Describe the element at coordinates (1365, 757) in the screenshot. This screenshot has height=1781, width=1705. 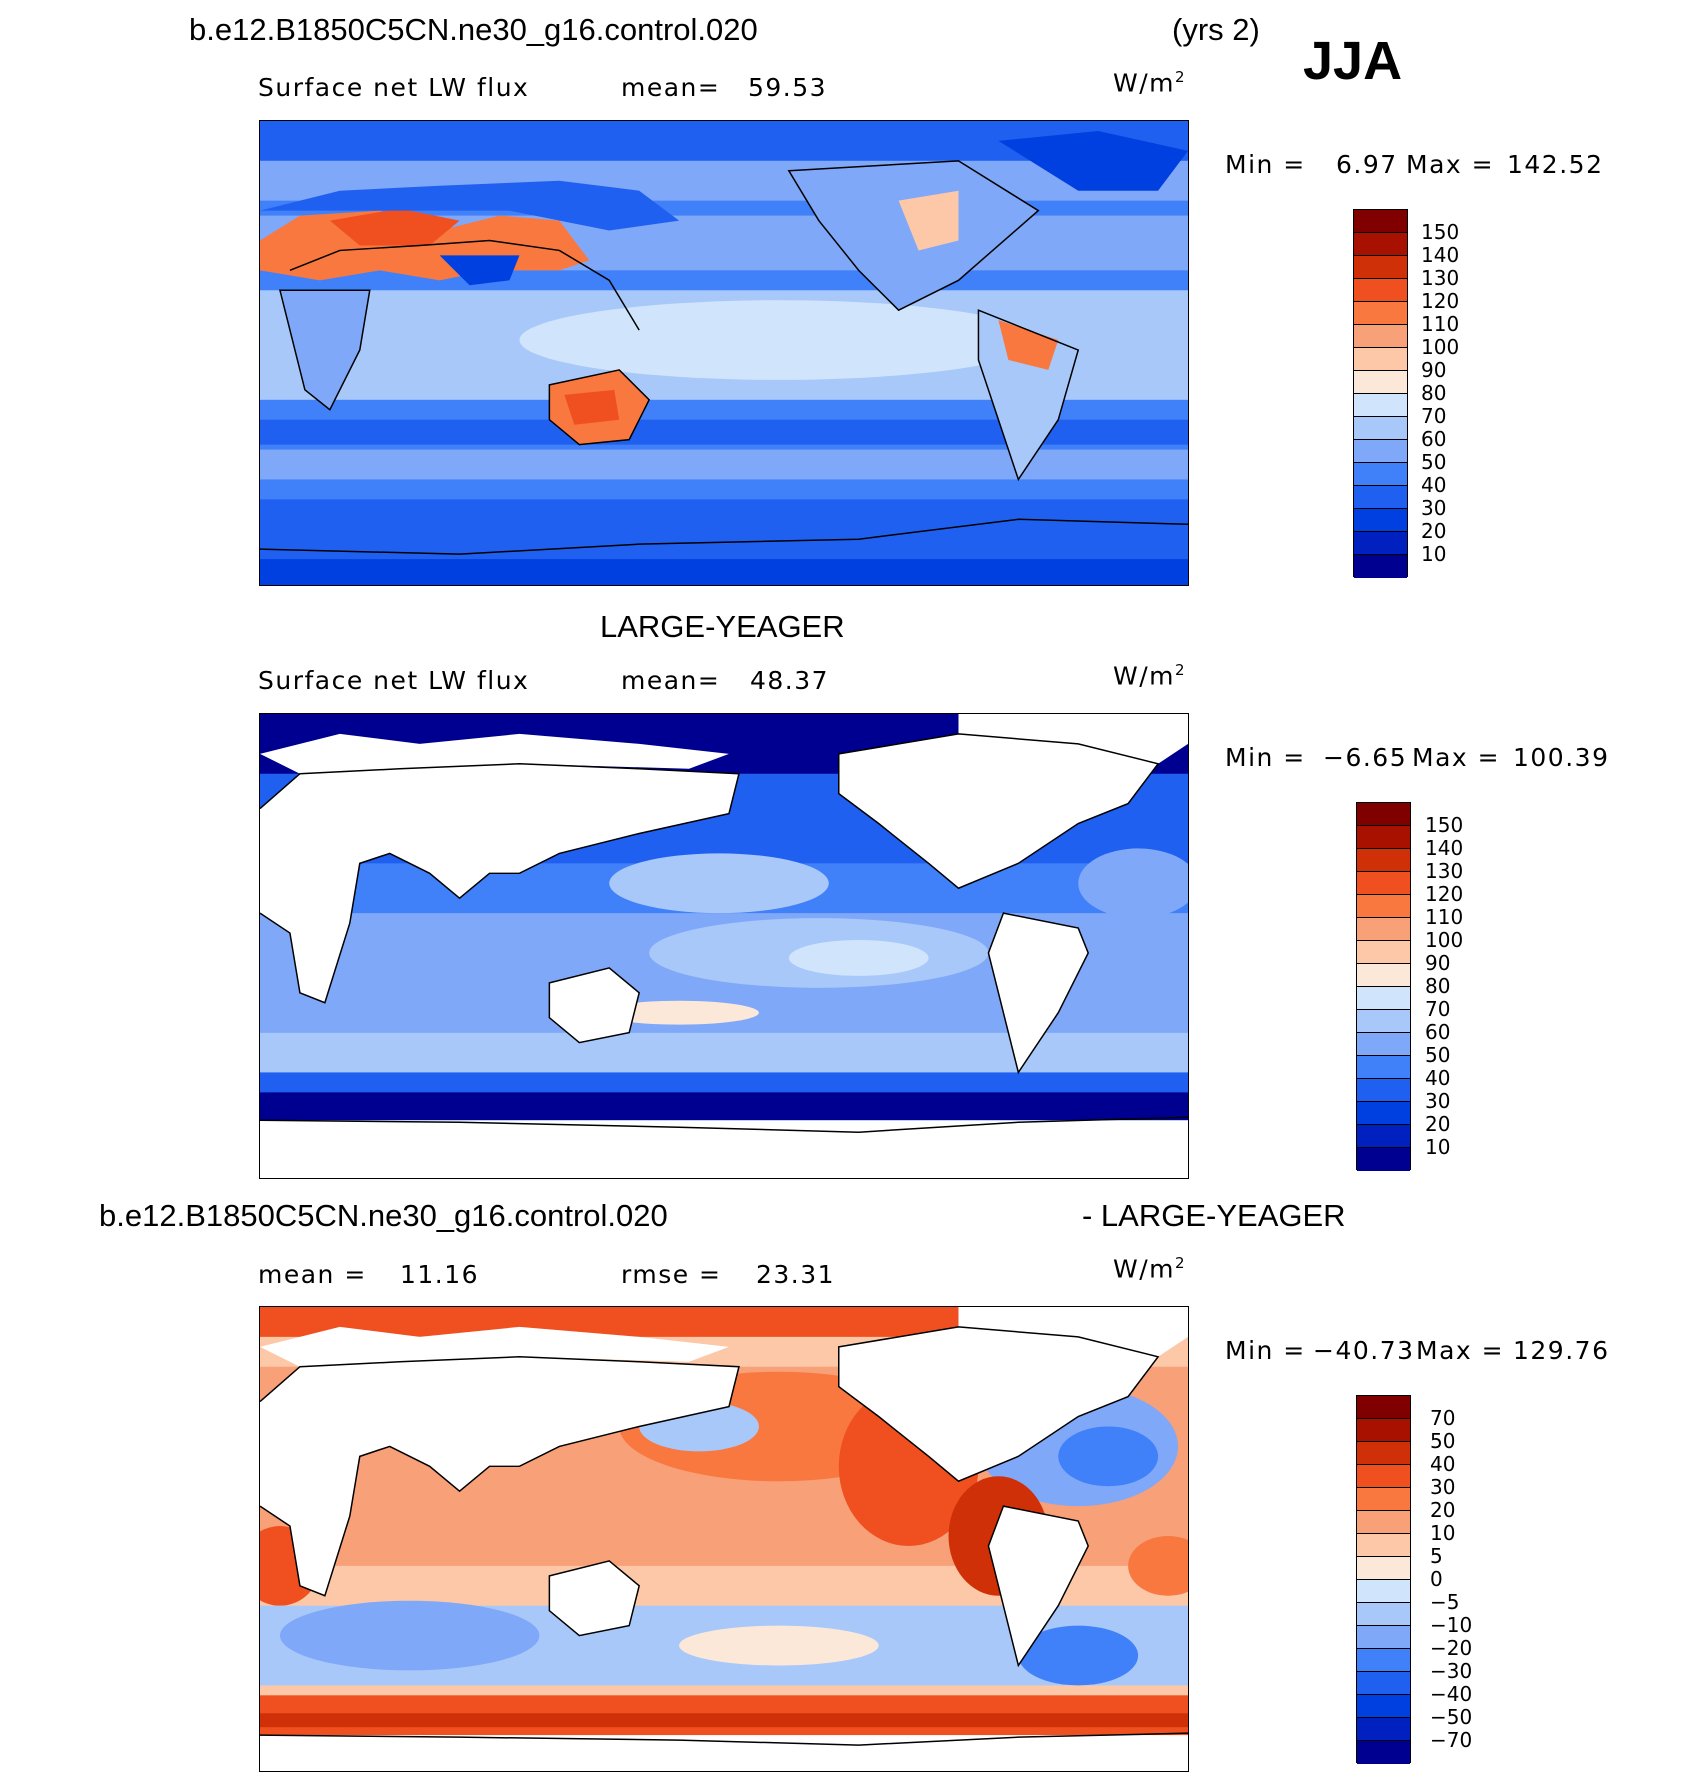
I see `min-value: −6.65` at that location.